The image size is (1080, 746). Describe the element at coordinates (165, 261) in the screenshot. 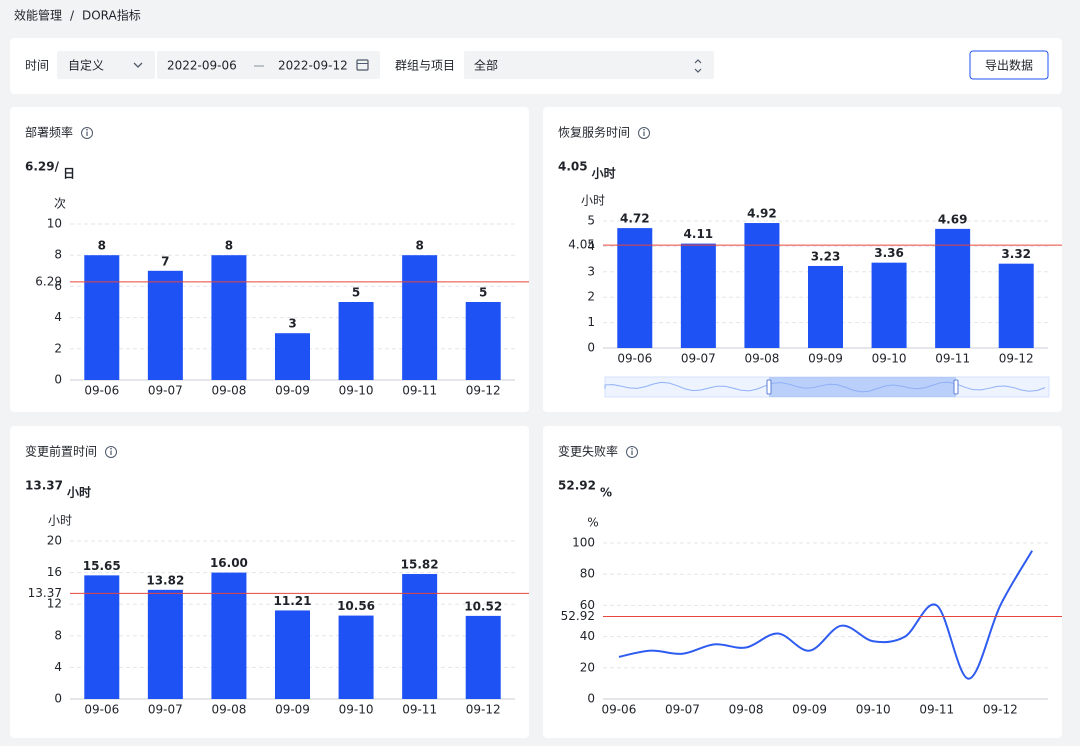

I see `data-label: 7` at that location.